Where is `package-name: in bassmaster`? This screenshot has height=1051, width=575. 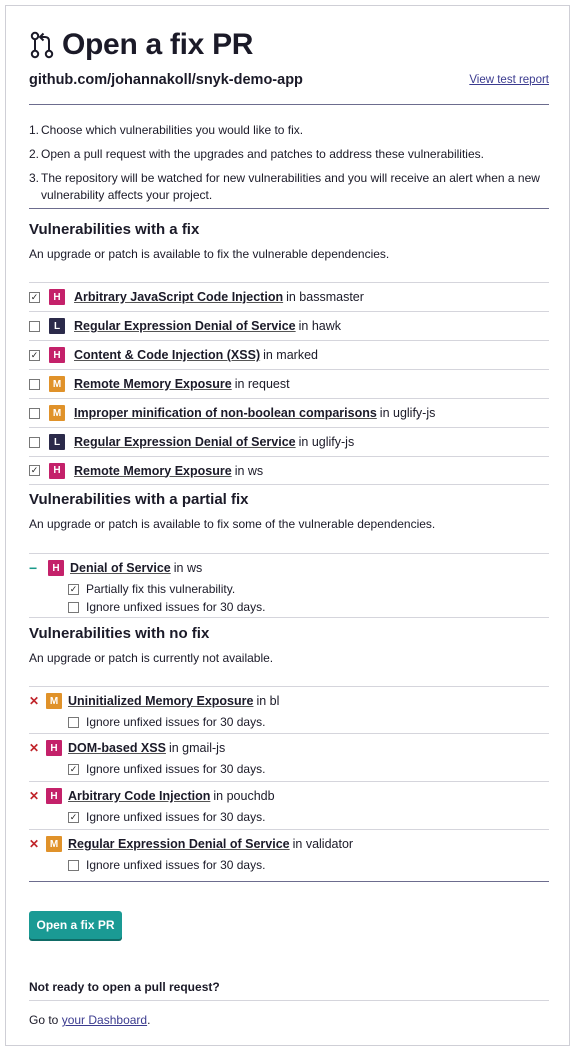
package-name: in bassmaster is located at coordinates (325, 297).